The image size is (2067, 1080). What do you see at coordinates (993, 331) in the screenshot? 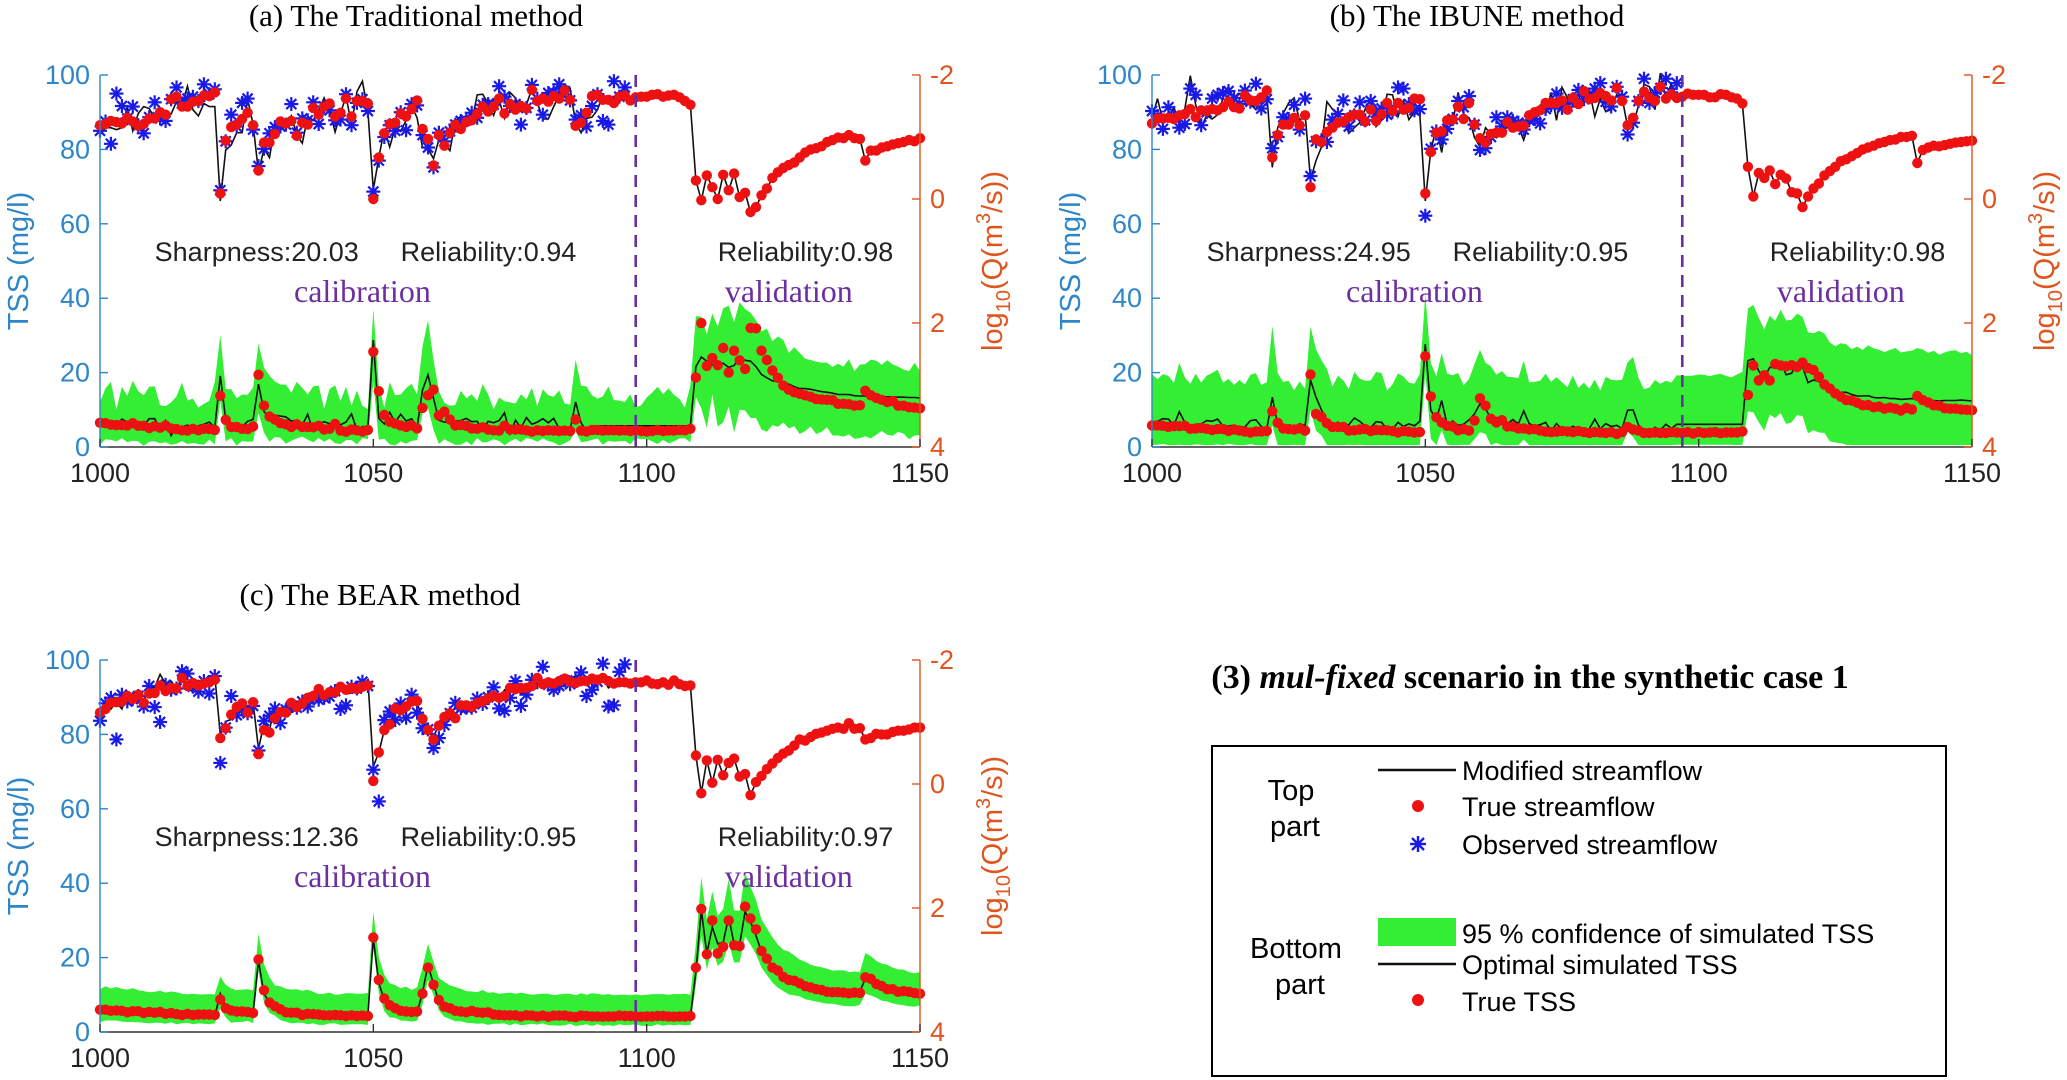
I see `panel-a-y2-label-base: log` at bounding box center [993, 331].